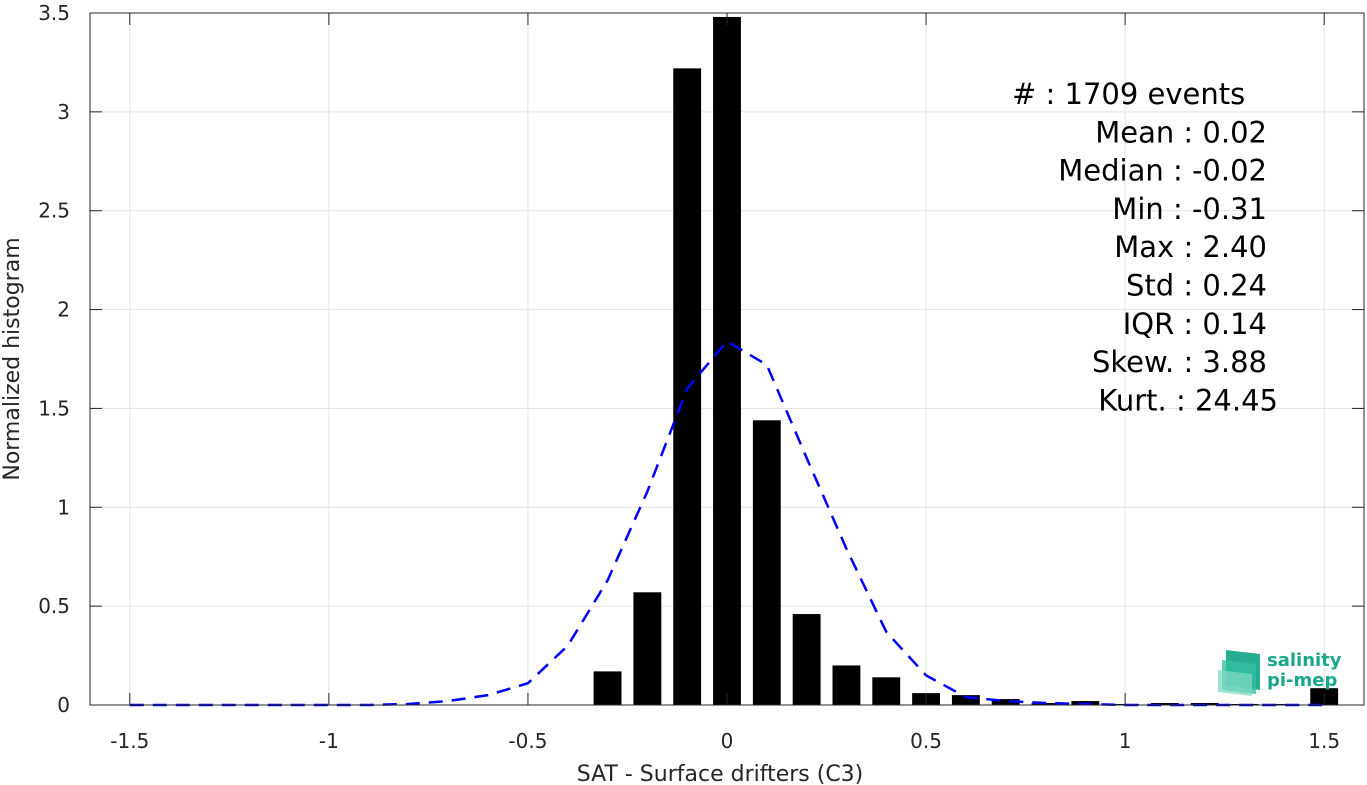  Describe the element at coordinates (1189, 209) in the screenshot. I see `stats-line: Min : -0.31` at that location.